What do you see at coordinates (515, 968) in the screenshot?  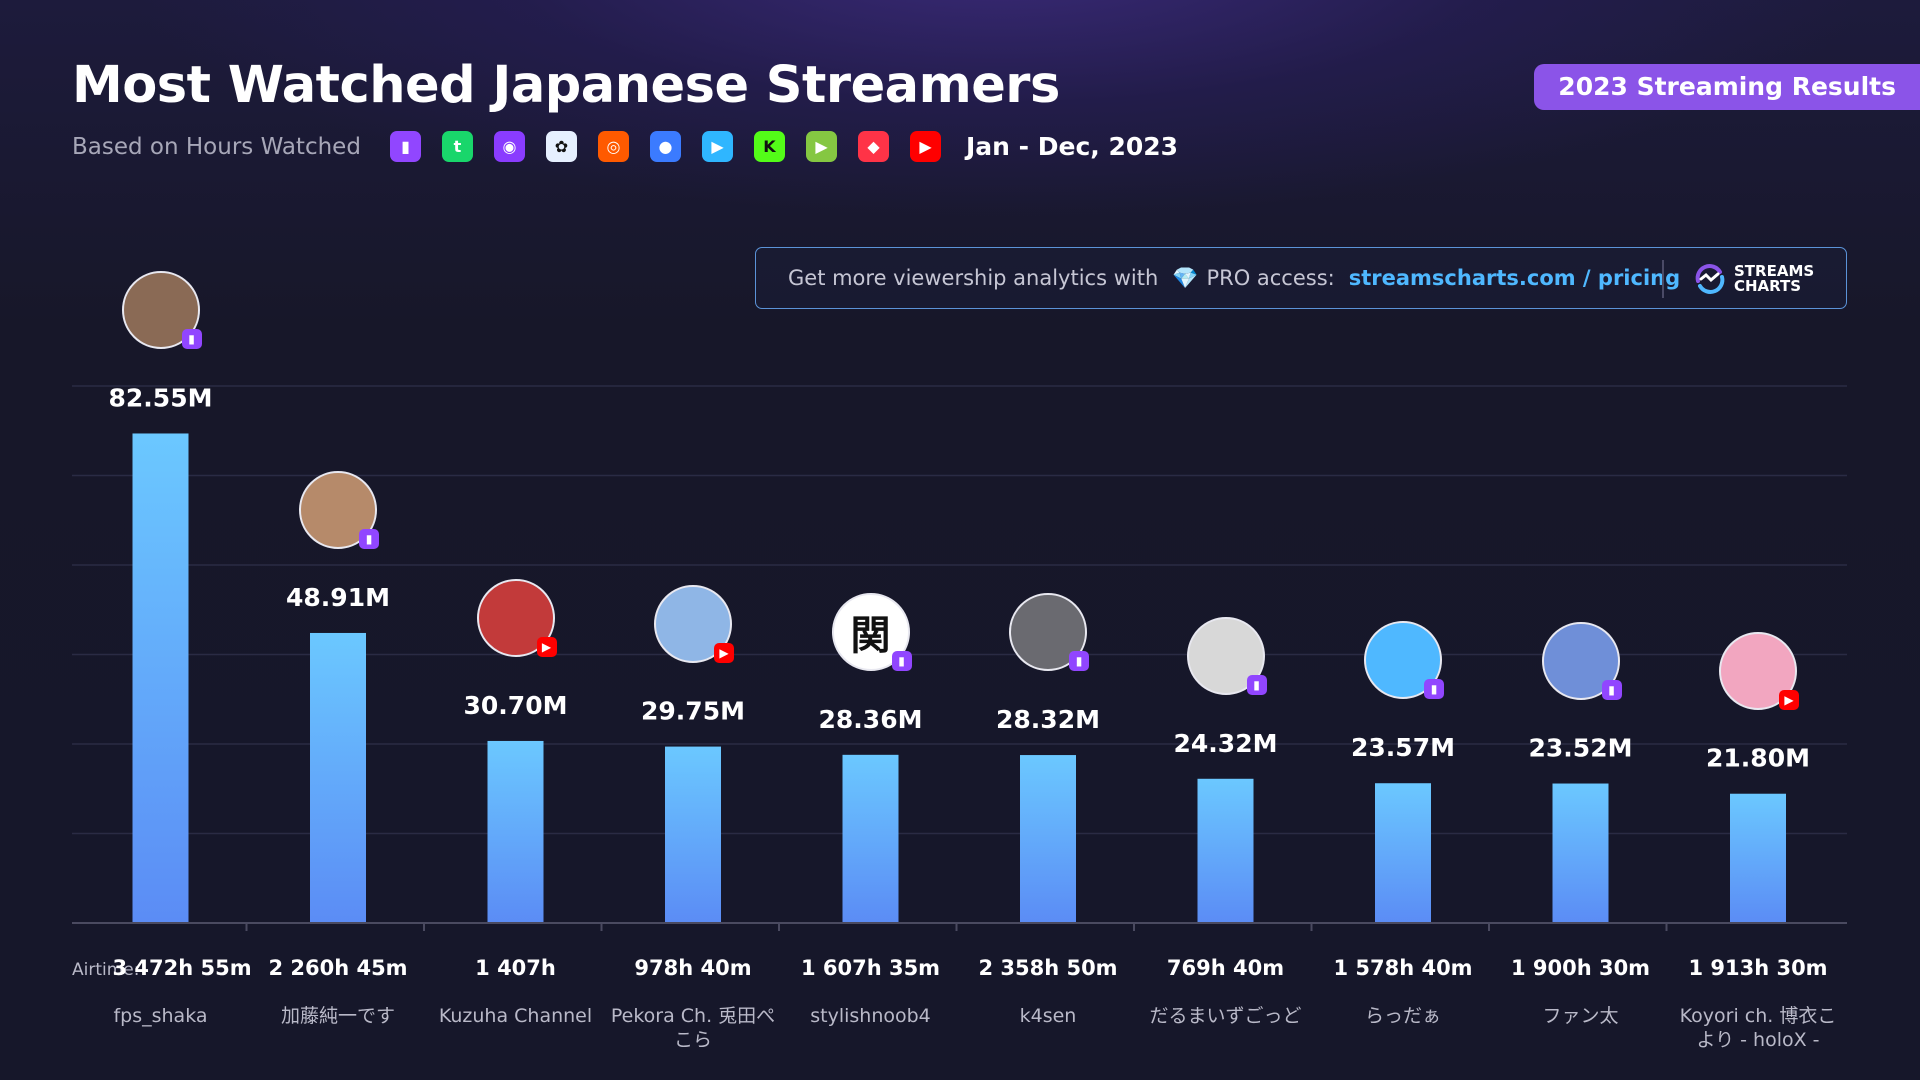 I see `airtime-value: 1 407h` at bounding box center [515, 968].